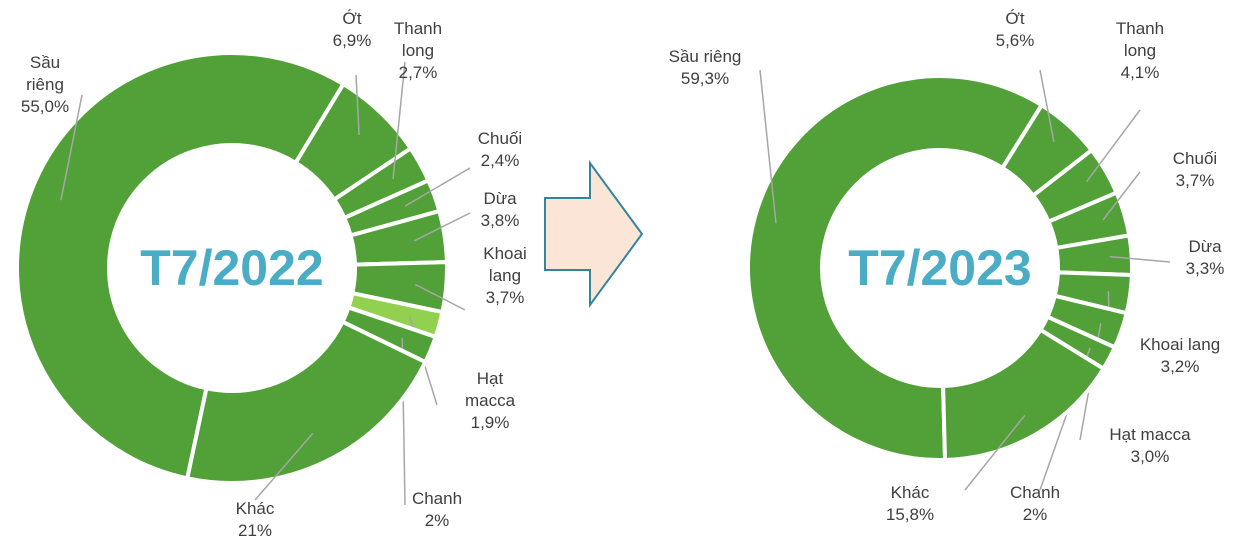 The image size is (1240, 547). Describe the element at coordinates (352, 30) in the screenshot. I see `data-label: Ớt 6,9%` at that location.